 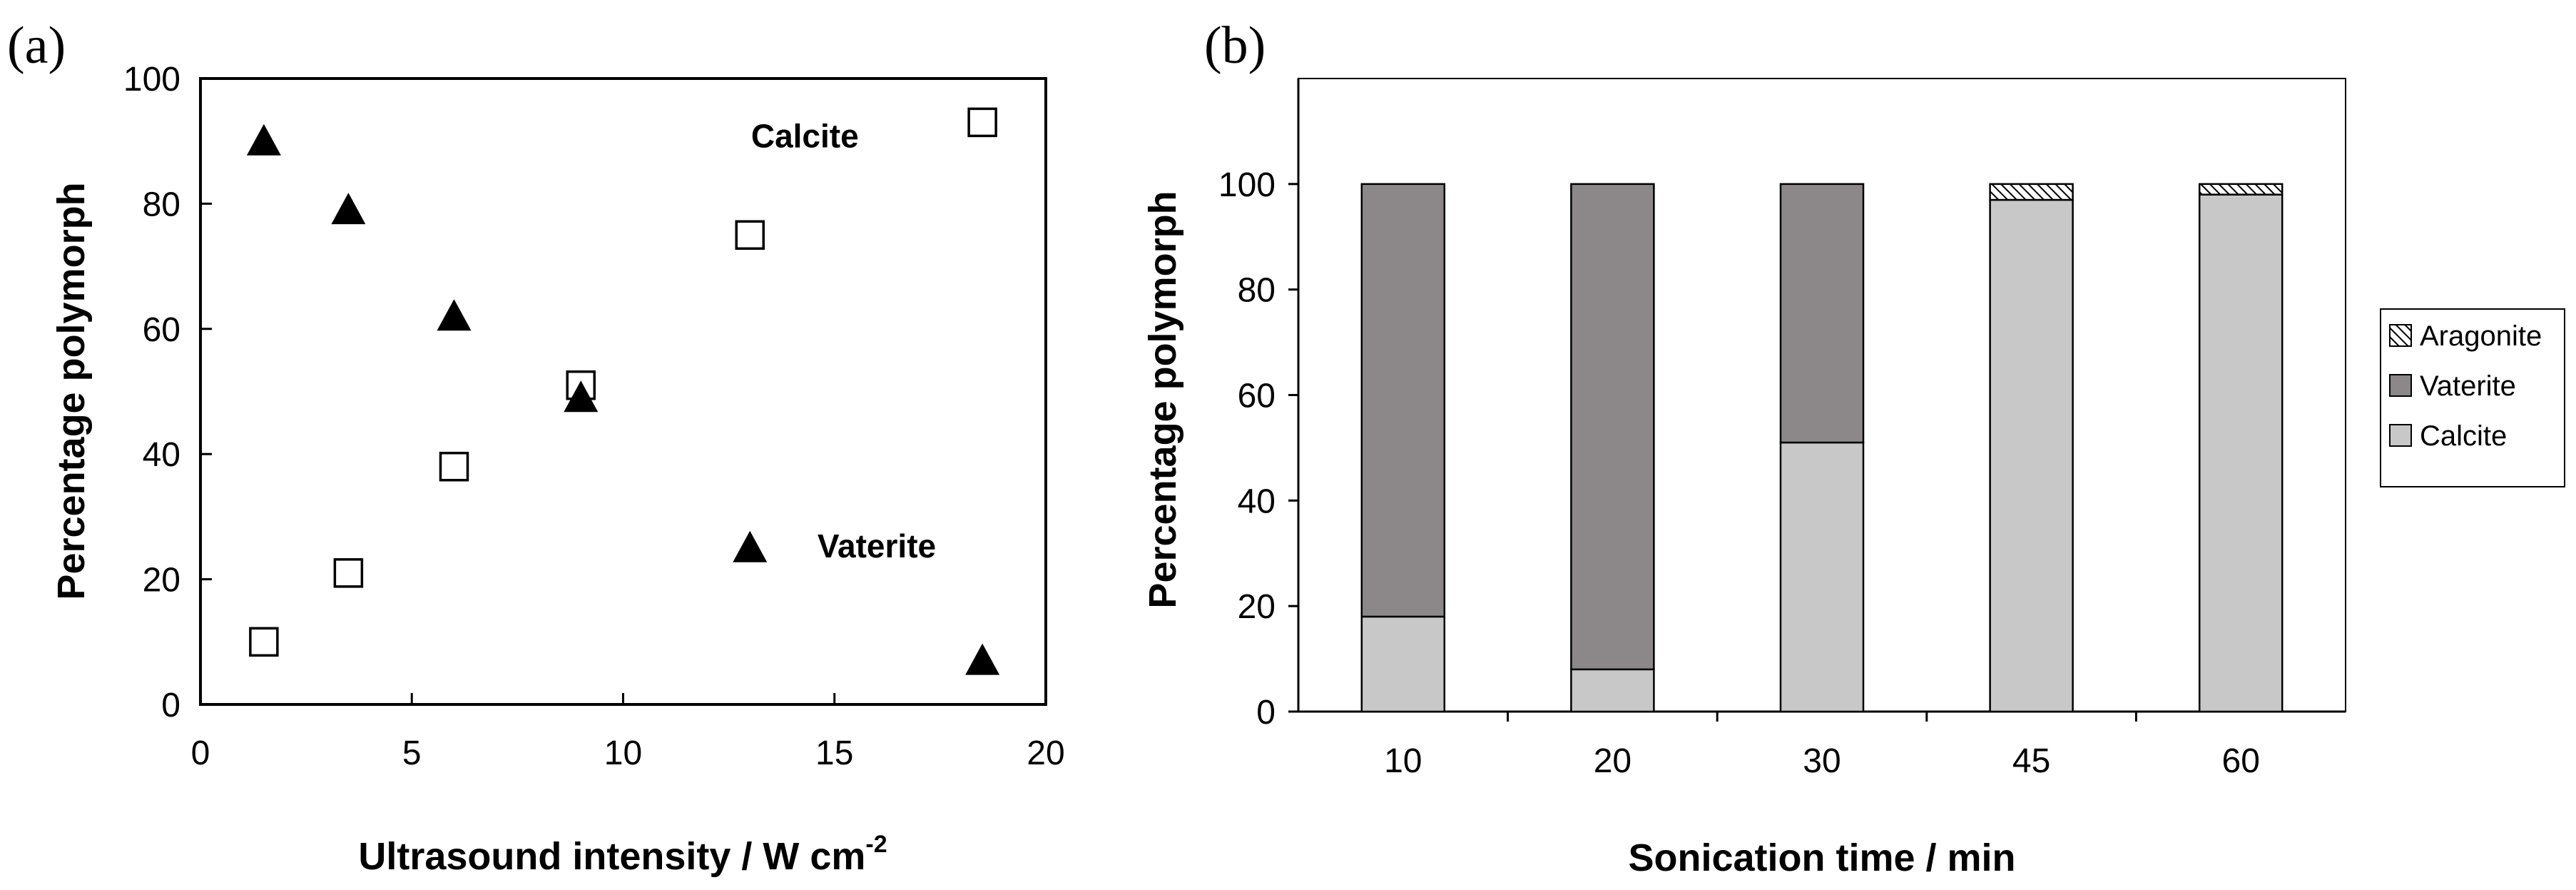 I want to click on panel-a-x-axis-title-superscript: -2, so click(x=876, y=844).